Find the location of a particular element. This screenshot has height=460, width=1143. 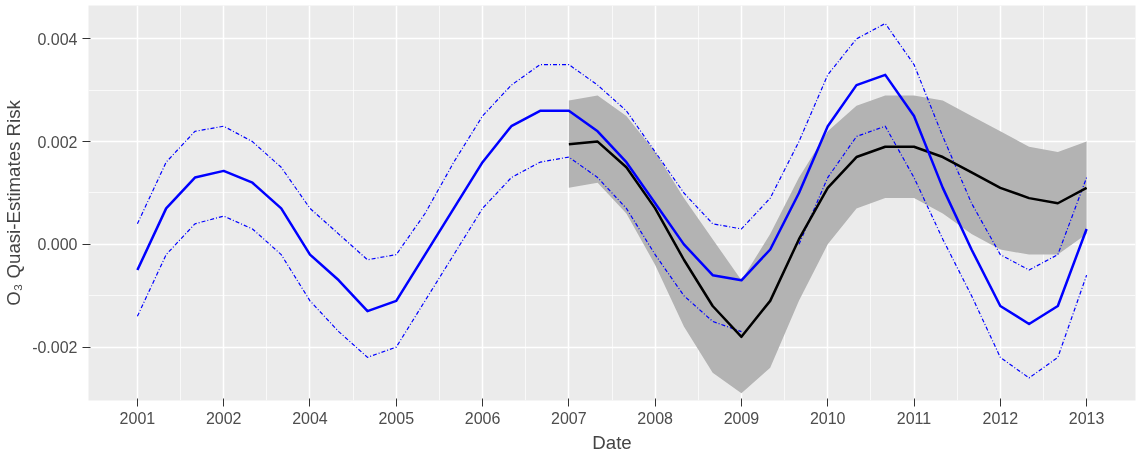

x-tick-label: 2009 is located at coordinates (741, 418).